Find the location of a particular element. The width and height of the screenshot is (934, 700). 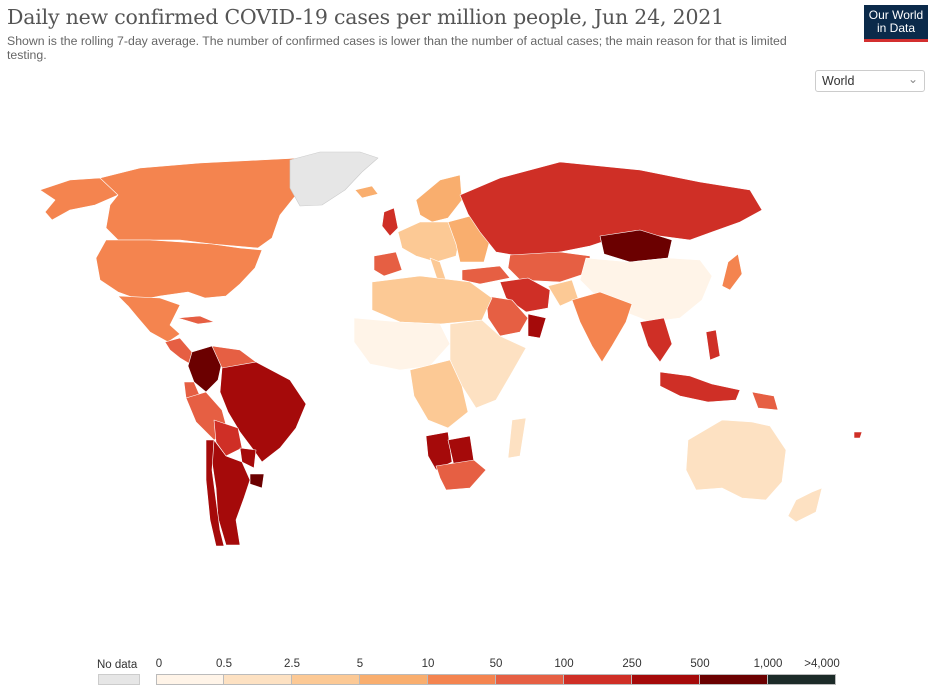

legend-tick-label: 5 is located at coordinates (360, 664).